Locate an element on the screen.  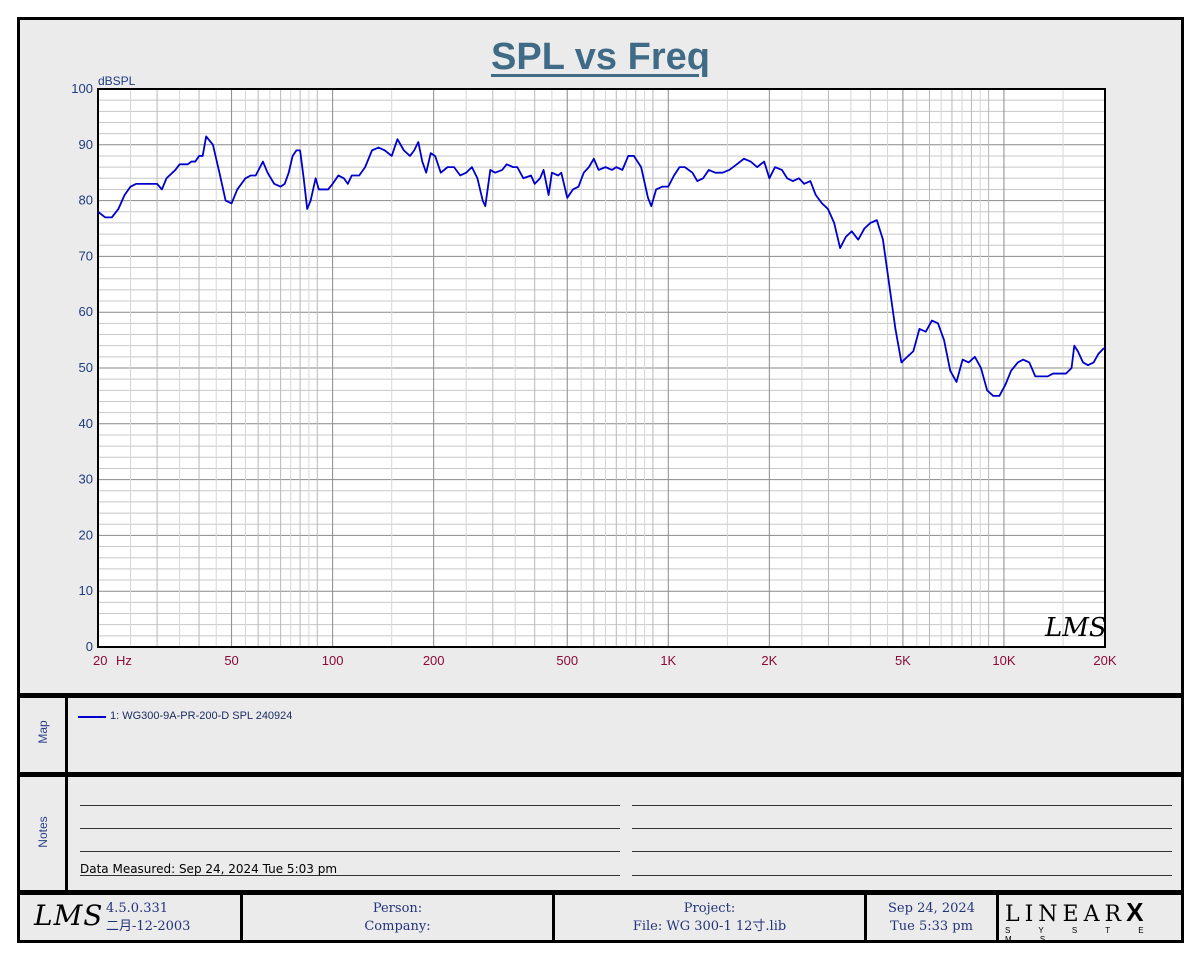
x-tick-label: 20 is located at coordinates (100, 660).